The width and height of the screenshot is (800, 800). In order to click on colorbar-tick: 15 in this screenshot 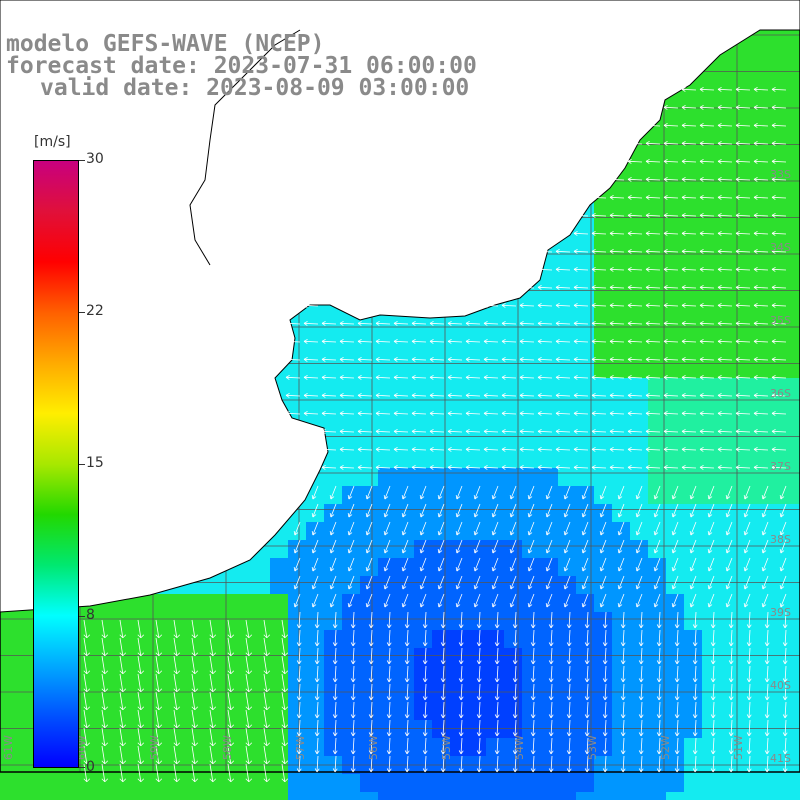, I will do `click(95, 463)`.